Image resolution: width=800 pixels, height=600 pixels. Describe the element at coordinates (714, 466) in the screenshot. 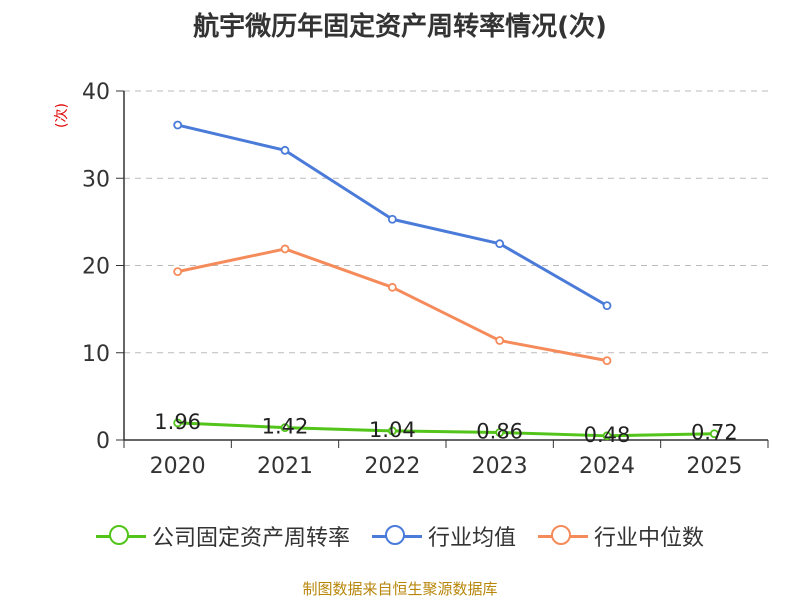

I see `x-tick-label: 2025` at that location.